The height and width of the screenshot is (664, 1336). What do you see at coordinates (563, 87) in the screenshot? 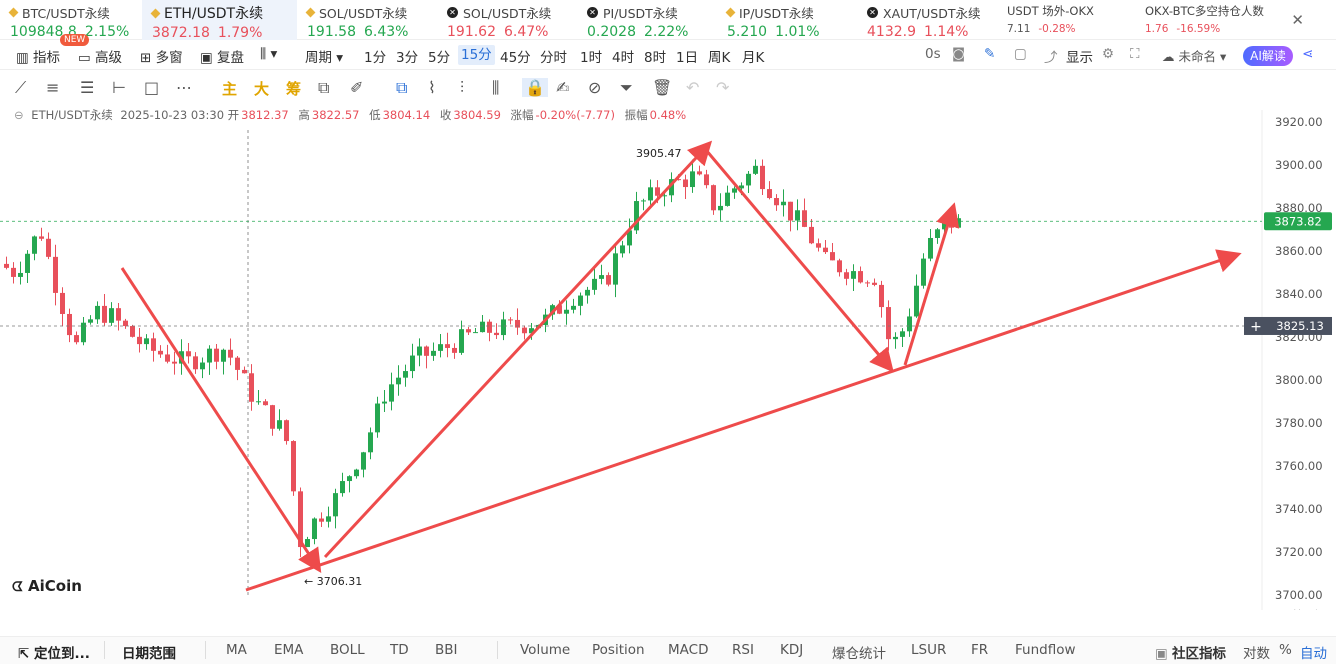
I see `note-icon: ✍` at bounding box center [563, 87].